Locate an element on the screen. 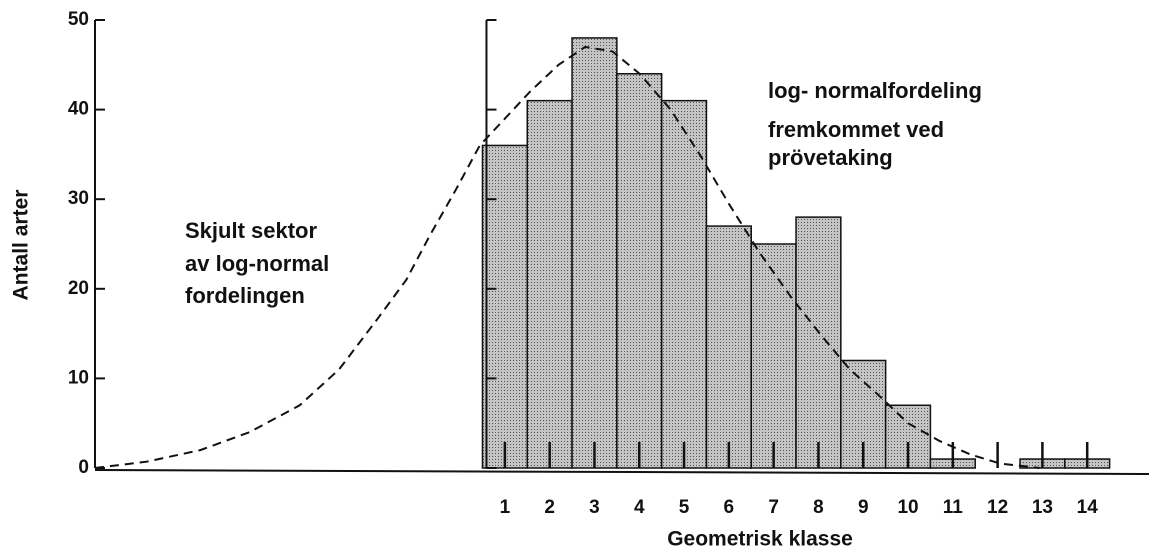  x-tick-label: 8 is located at coordinates (818, 507).